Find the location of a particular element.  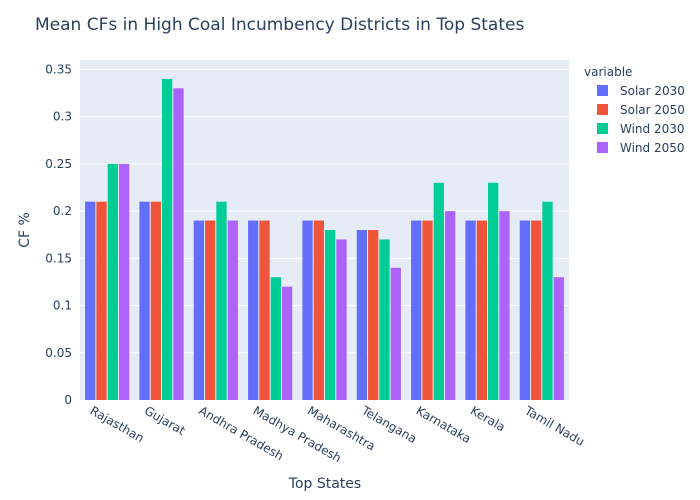

bar-solar-2050-karnataka is located at coordinates (427, 310).